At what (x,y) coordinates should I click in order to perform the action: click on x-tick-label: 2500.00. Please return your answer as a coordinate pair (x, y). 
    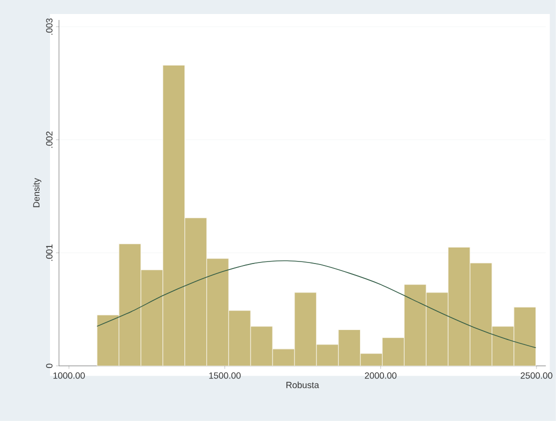
    Looking at the image, I should click on (536, 375).